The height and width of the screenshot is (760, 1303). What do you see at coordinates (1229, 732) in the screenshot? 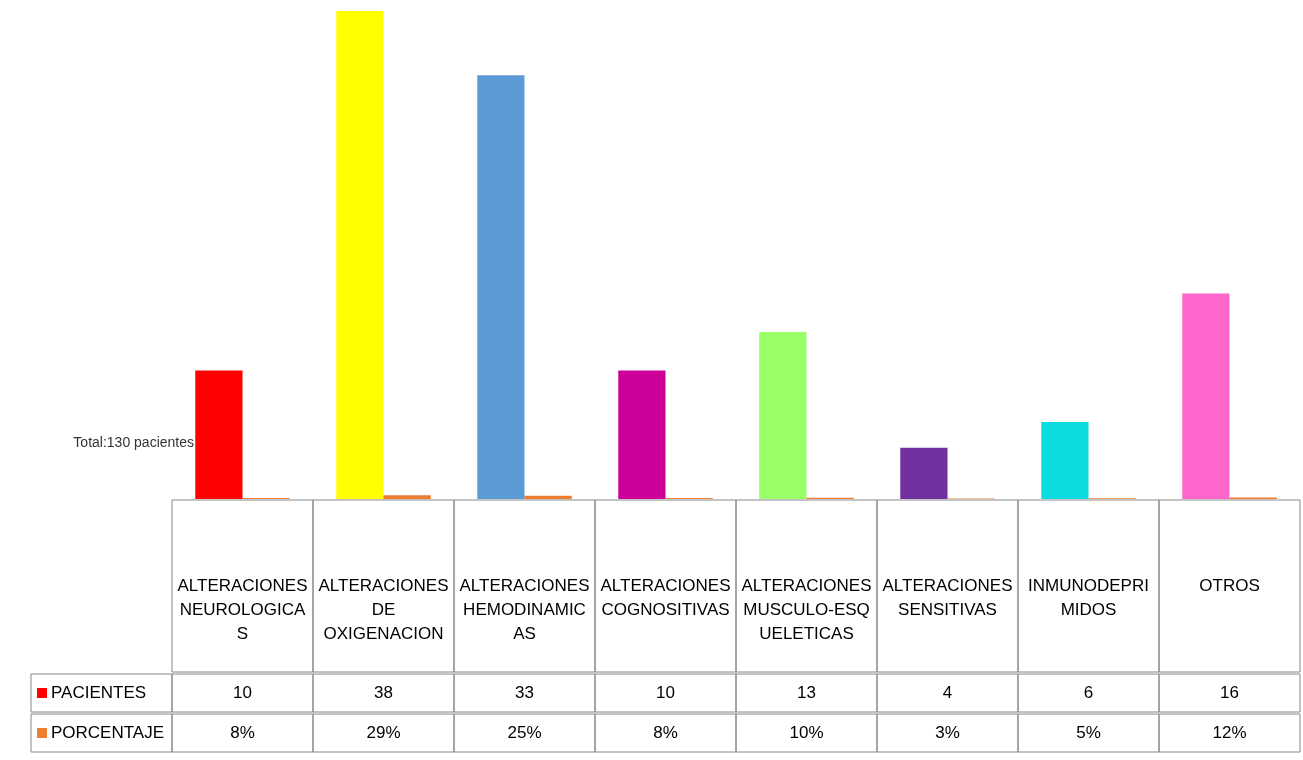
I see `data-label: 12%` at bounding box center [1229, 732].